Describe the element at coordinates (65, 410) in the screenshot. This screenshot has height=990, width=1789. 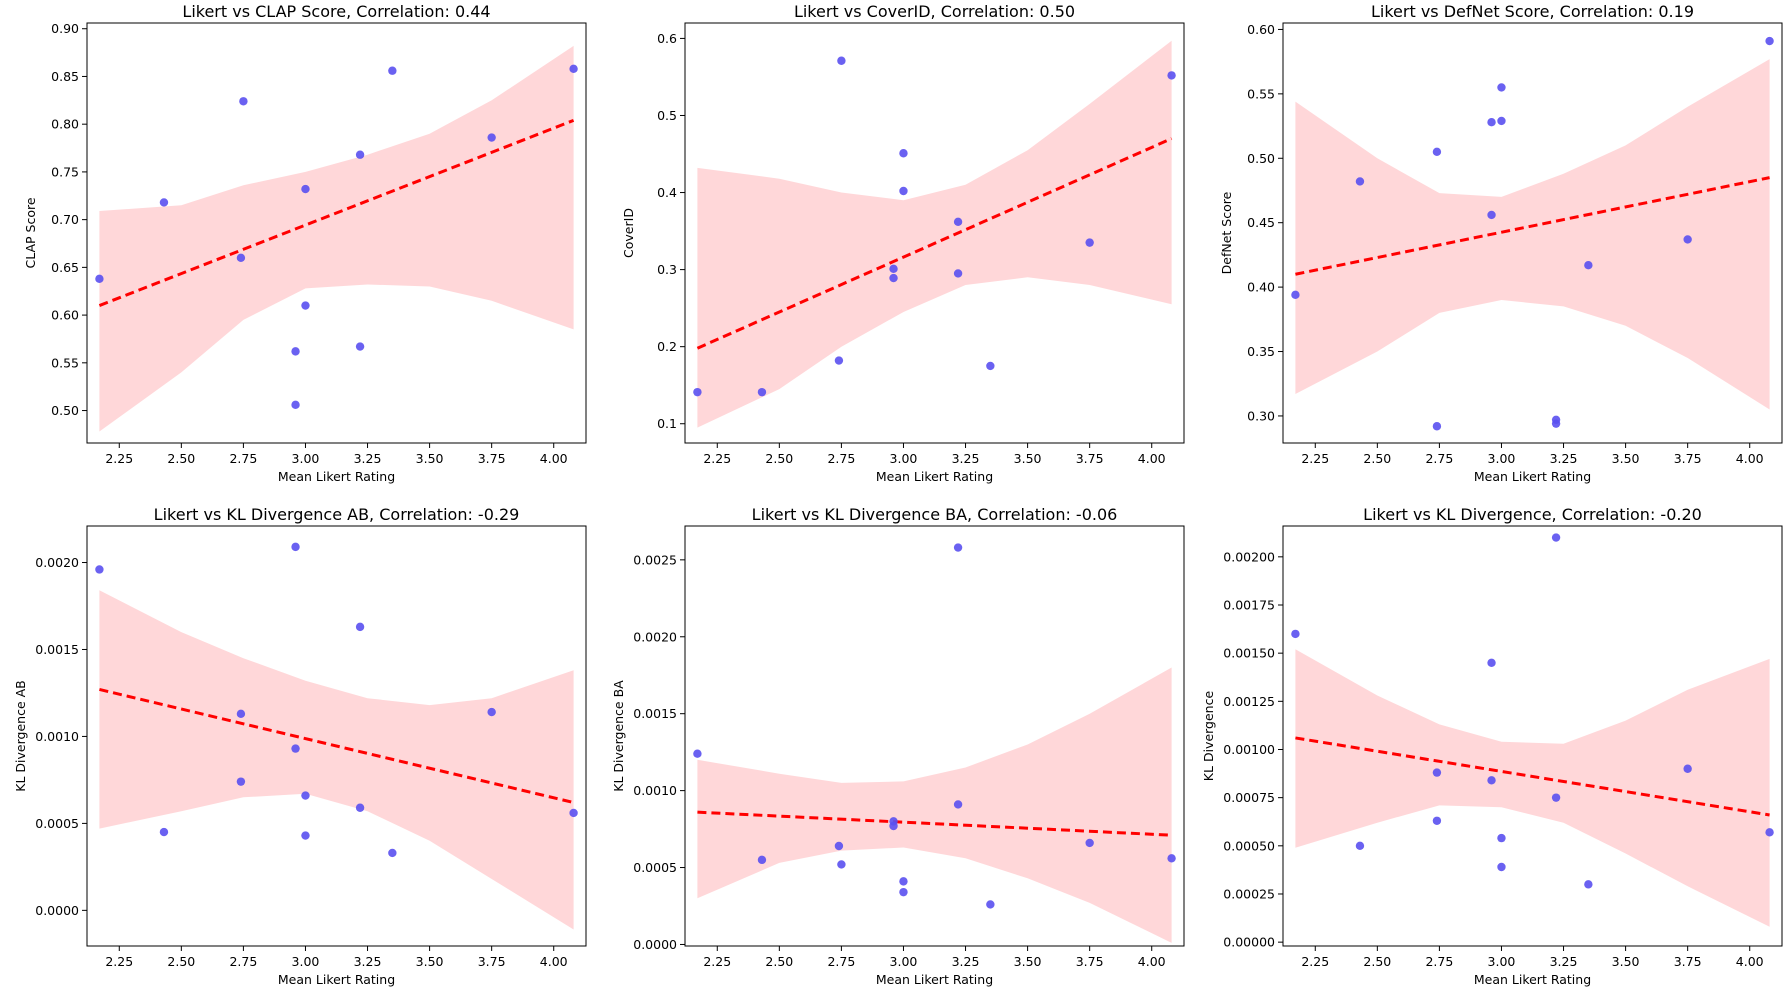
I see `y-tick-label: 0.50` at that location.